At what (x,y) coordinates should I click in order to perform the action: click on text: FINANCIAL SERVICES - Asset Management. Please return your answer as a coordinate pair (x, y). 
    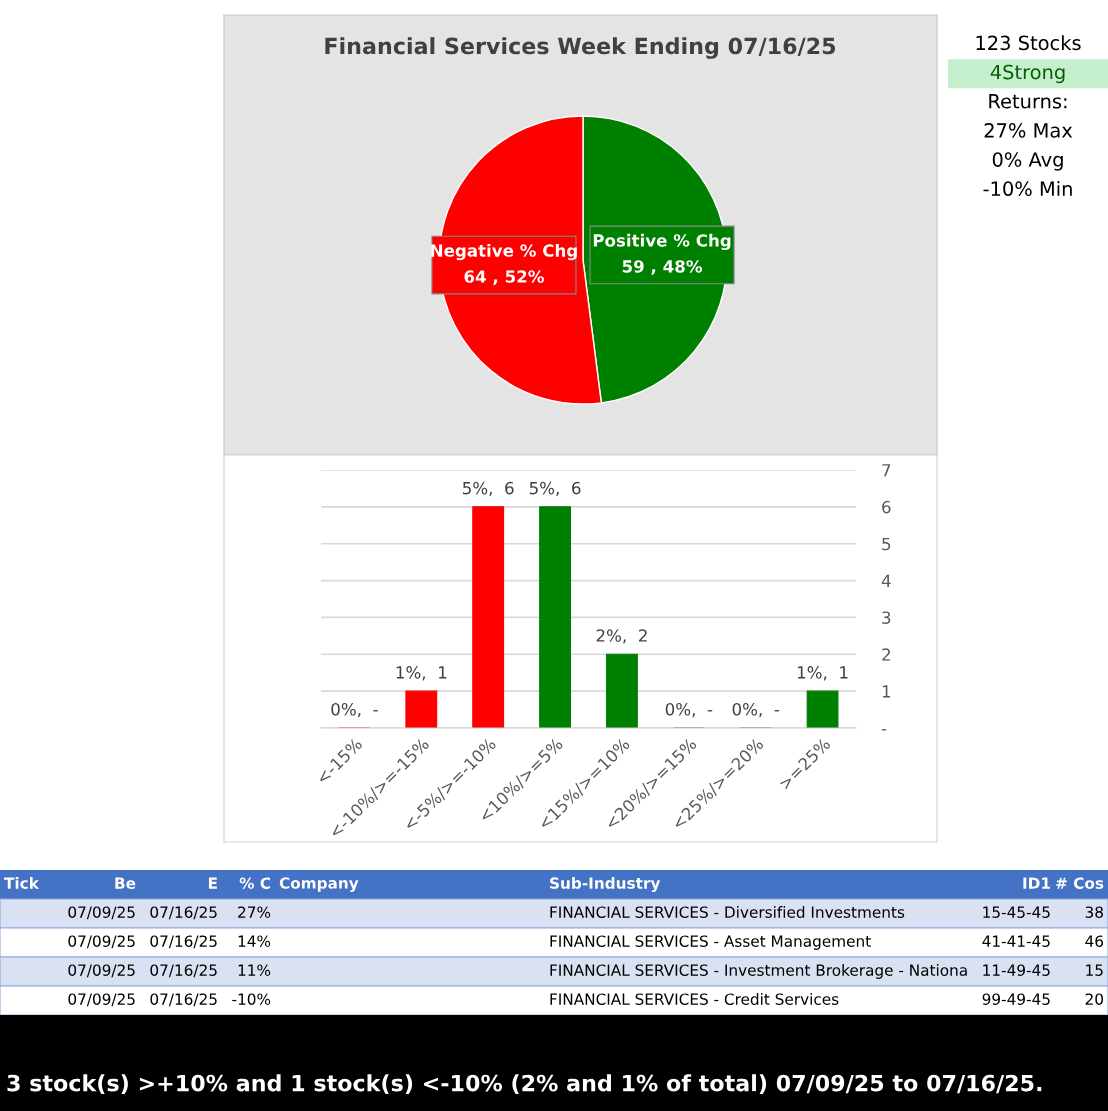
    Looking at the image, I should click on (710, 942).